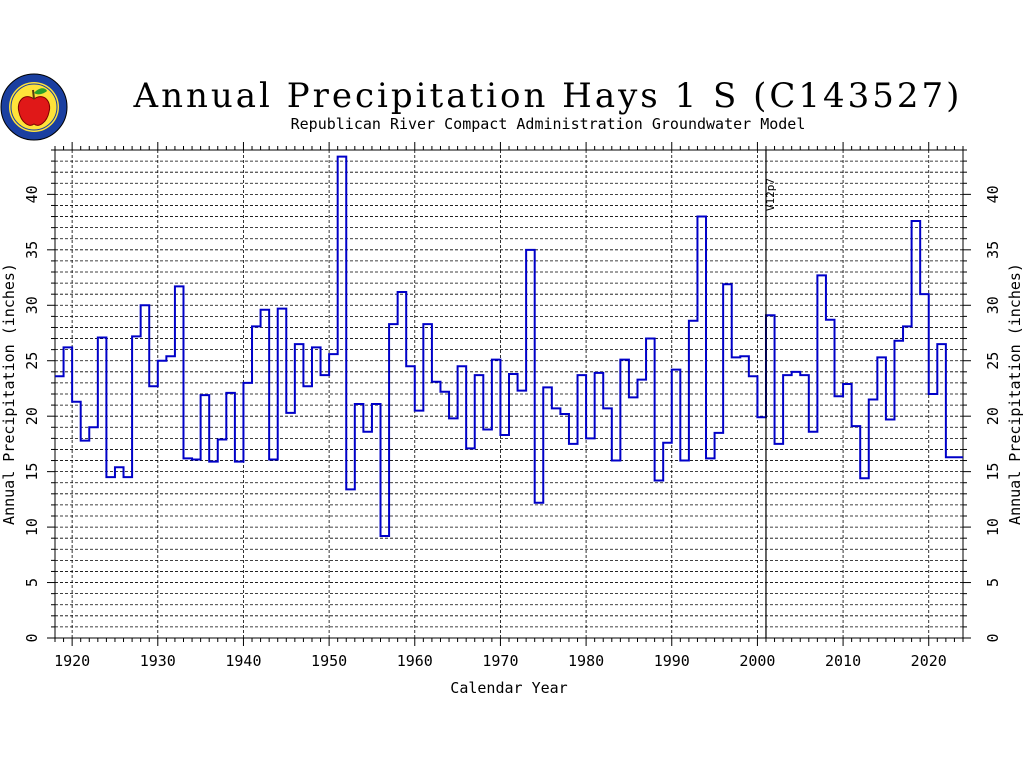 This screenshot has width=1024, height=768. Describe the element at coordinates (1015, 394) in the screenshot. I see `y-axis-label-right: Annual Precipitation (inches)` at that location.